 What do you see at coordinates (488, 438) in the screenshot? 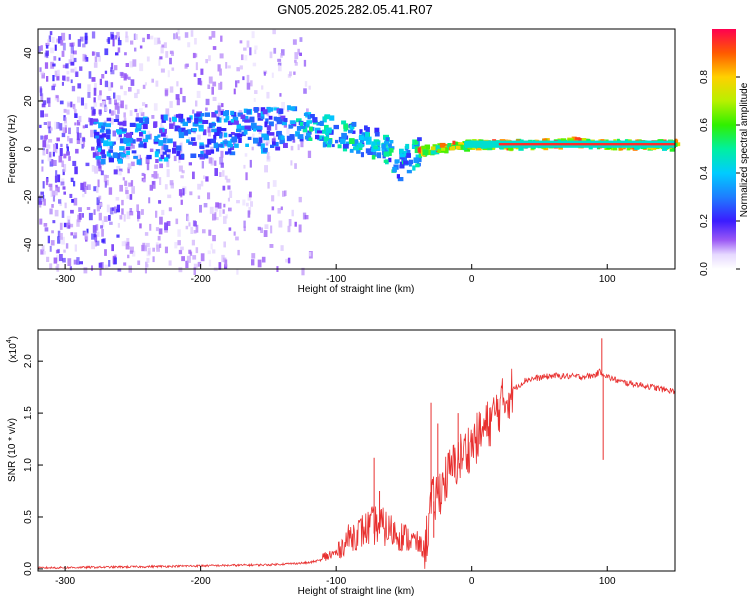
I see `snr-spikes` at bounding box center [488, 438].